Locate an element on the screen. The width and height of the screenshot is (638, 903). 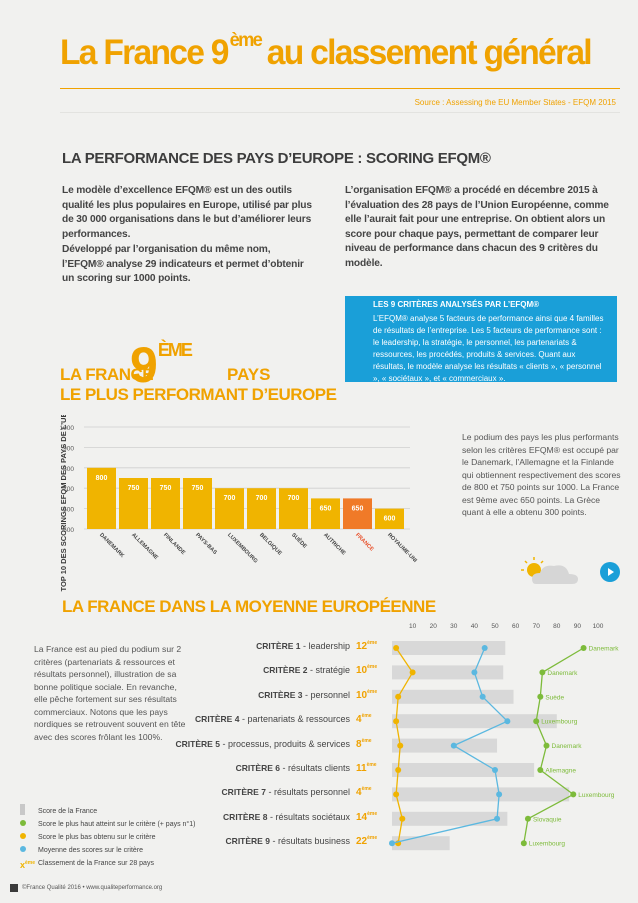
criterion-name: personnel is located at coordinates (330, 694).